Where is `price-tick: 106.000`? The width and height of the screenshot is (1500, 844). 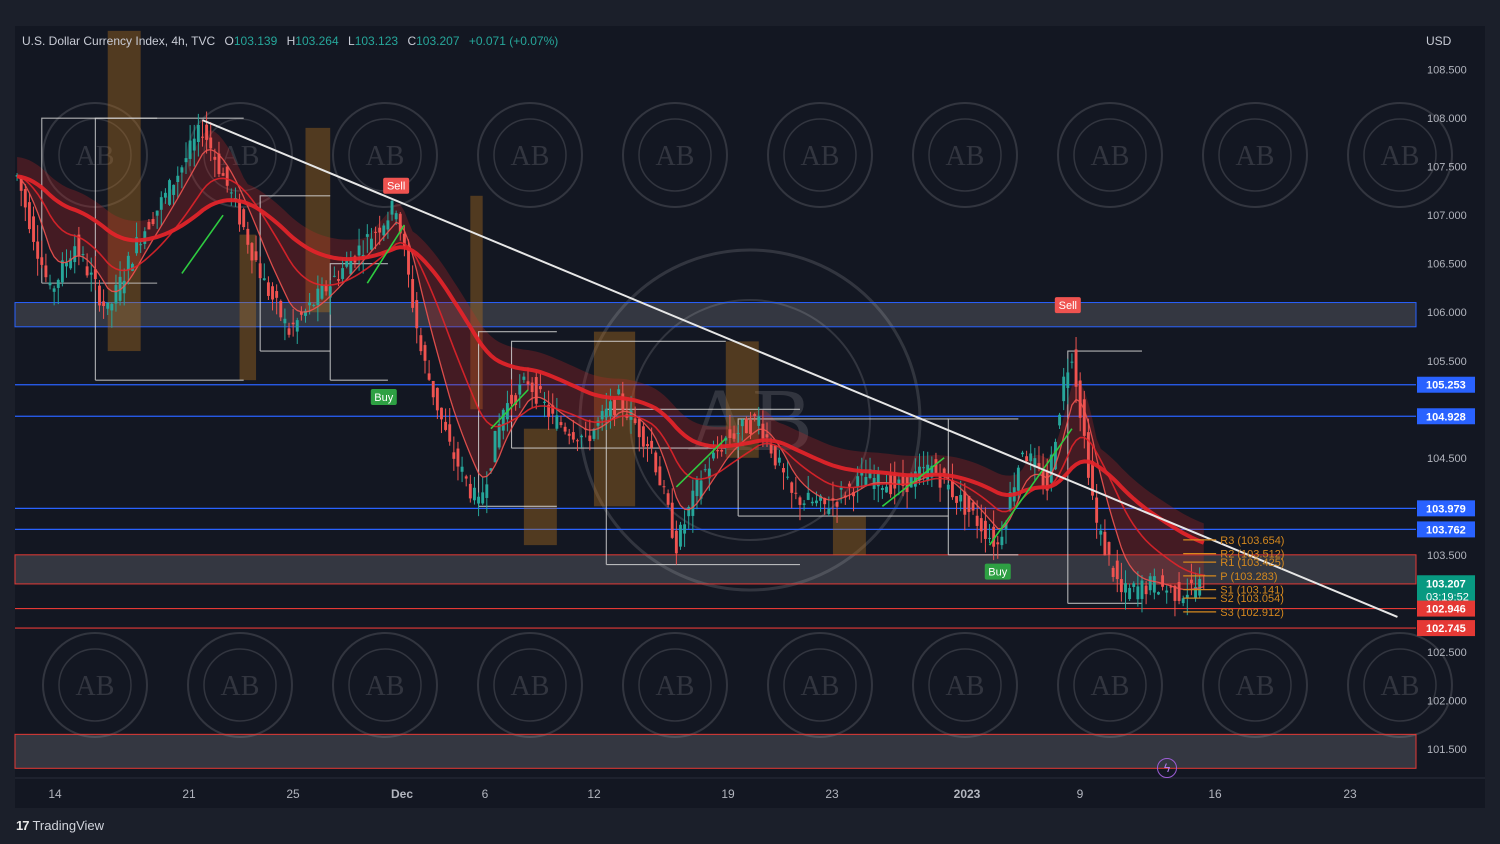
price-tick: 106.000 is located at coordinates (1447, 313).